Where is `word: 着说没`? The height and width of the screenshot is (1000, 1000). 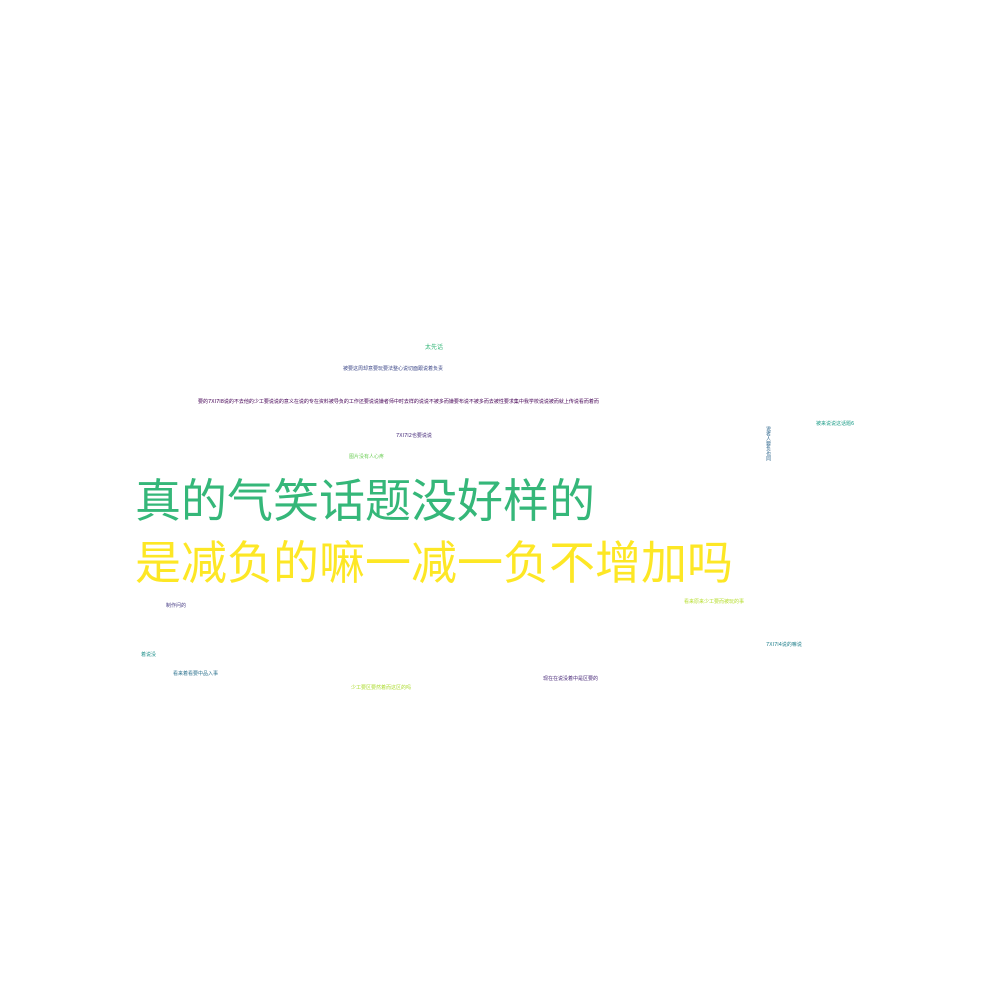 word: 着说没 is located at coordinates (149, 655).